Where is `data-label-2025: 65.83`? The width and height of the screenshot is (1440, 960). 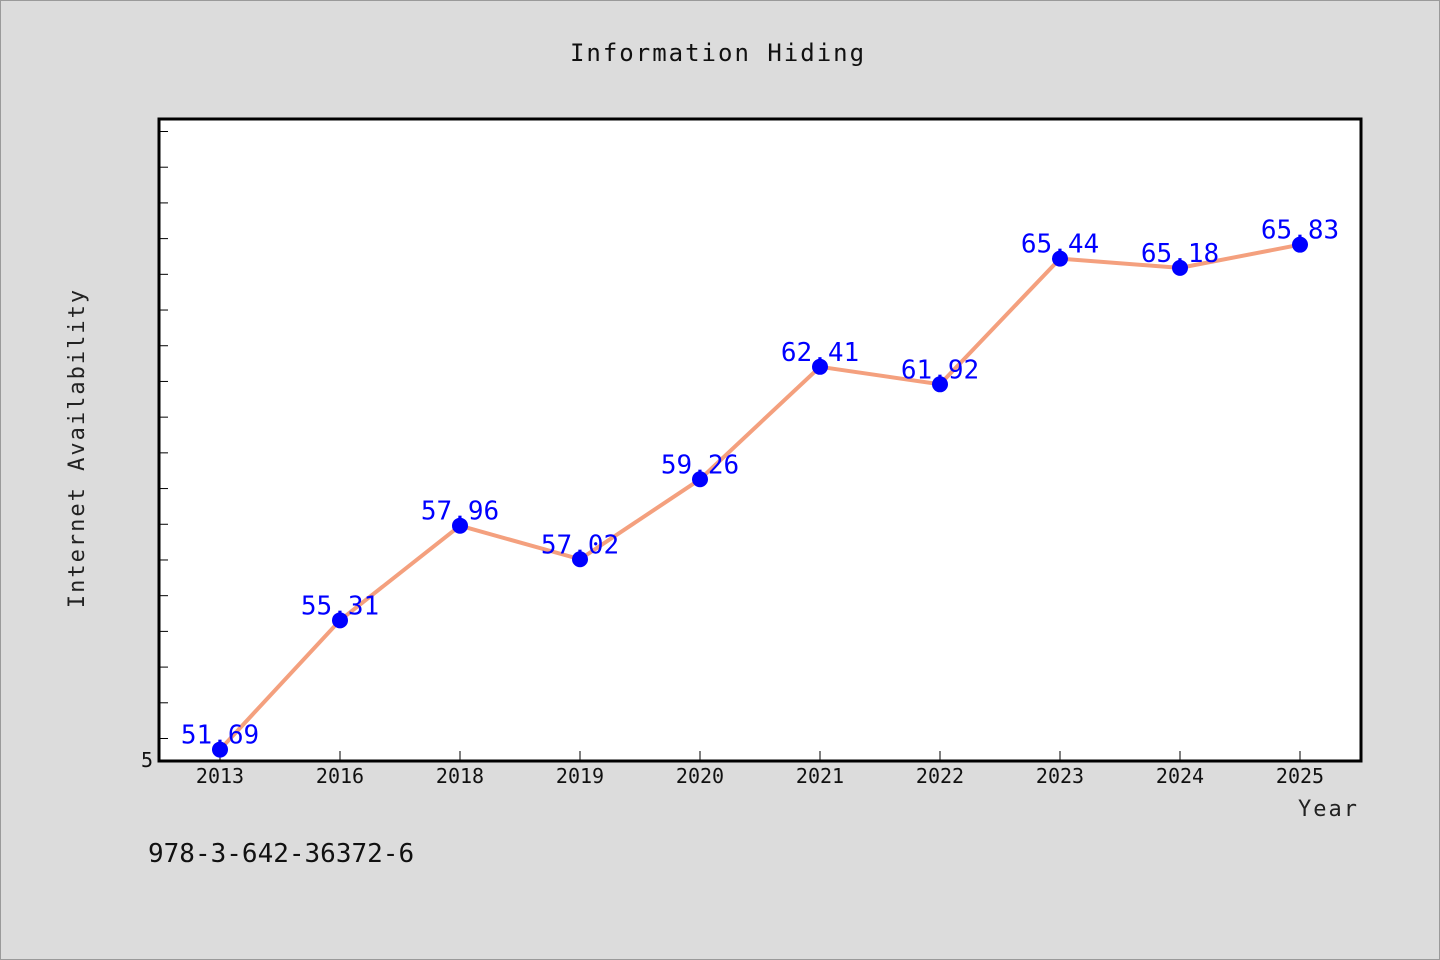 data-label-2025: 65.83 is located at coordinates (1300, 231).